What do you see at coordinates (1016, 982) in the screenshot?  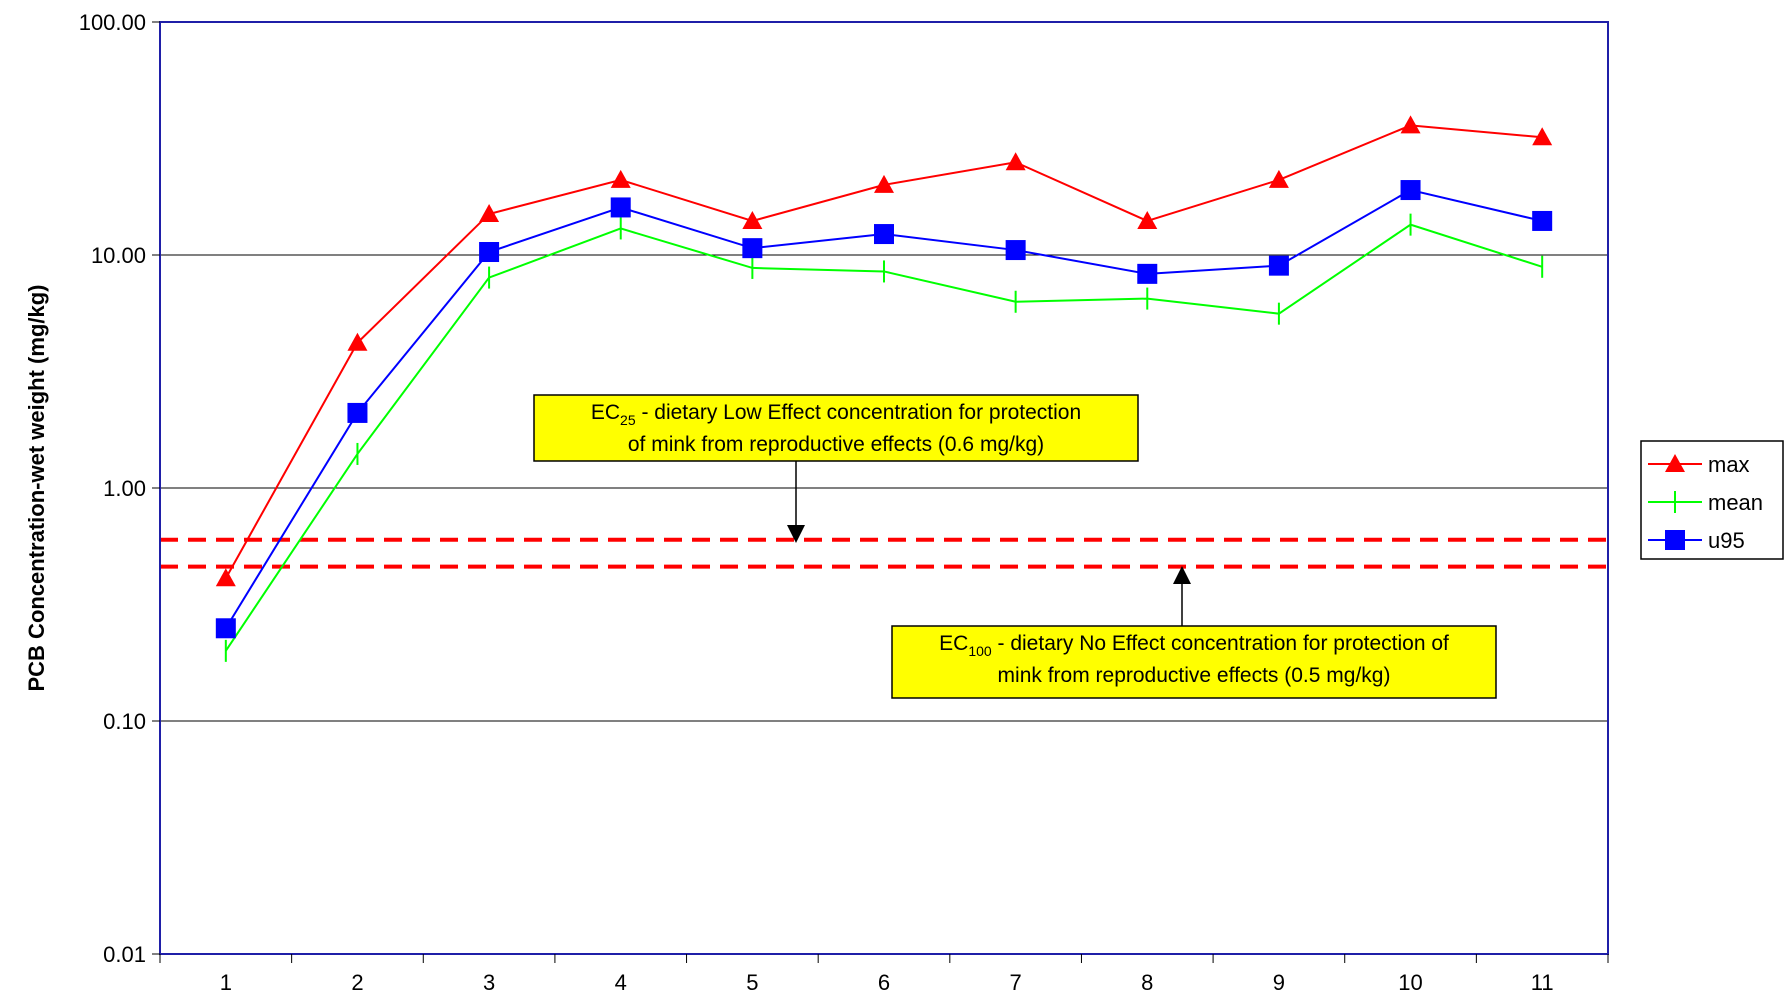 I see `x-tick-label-6: 7` at bounding box center [1016, 982].